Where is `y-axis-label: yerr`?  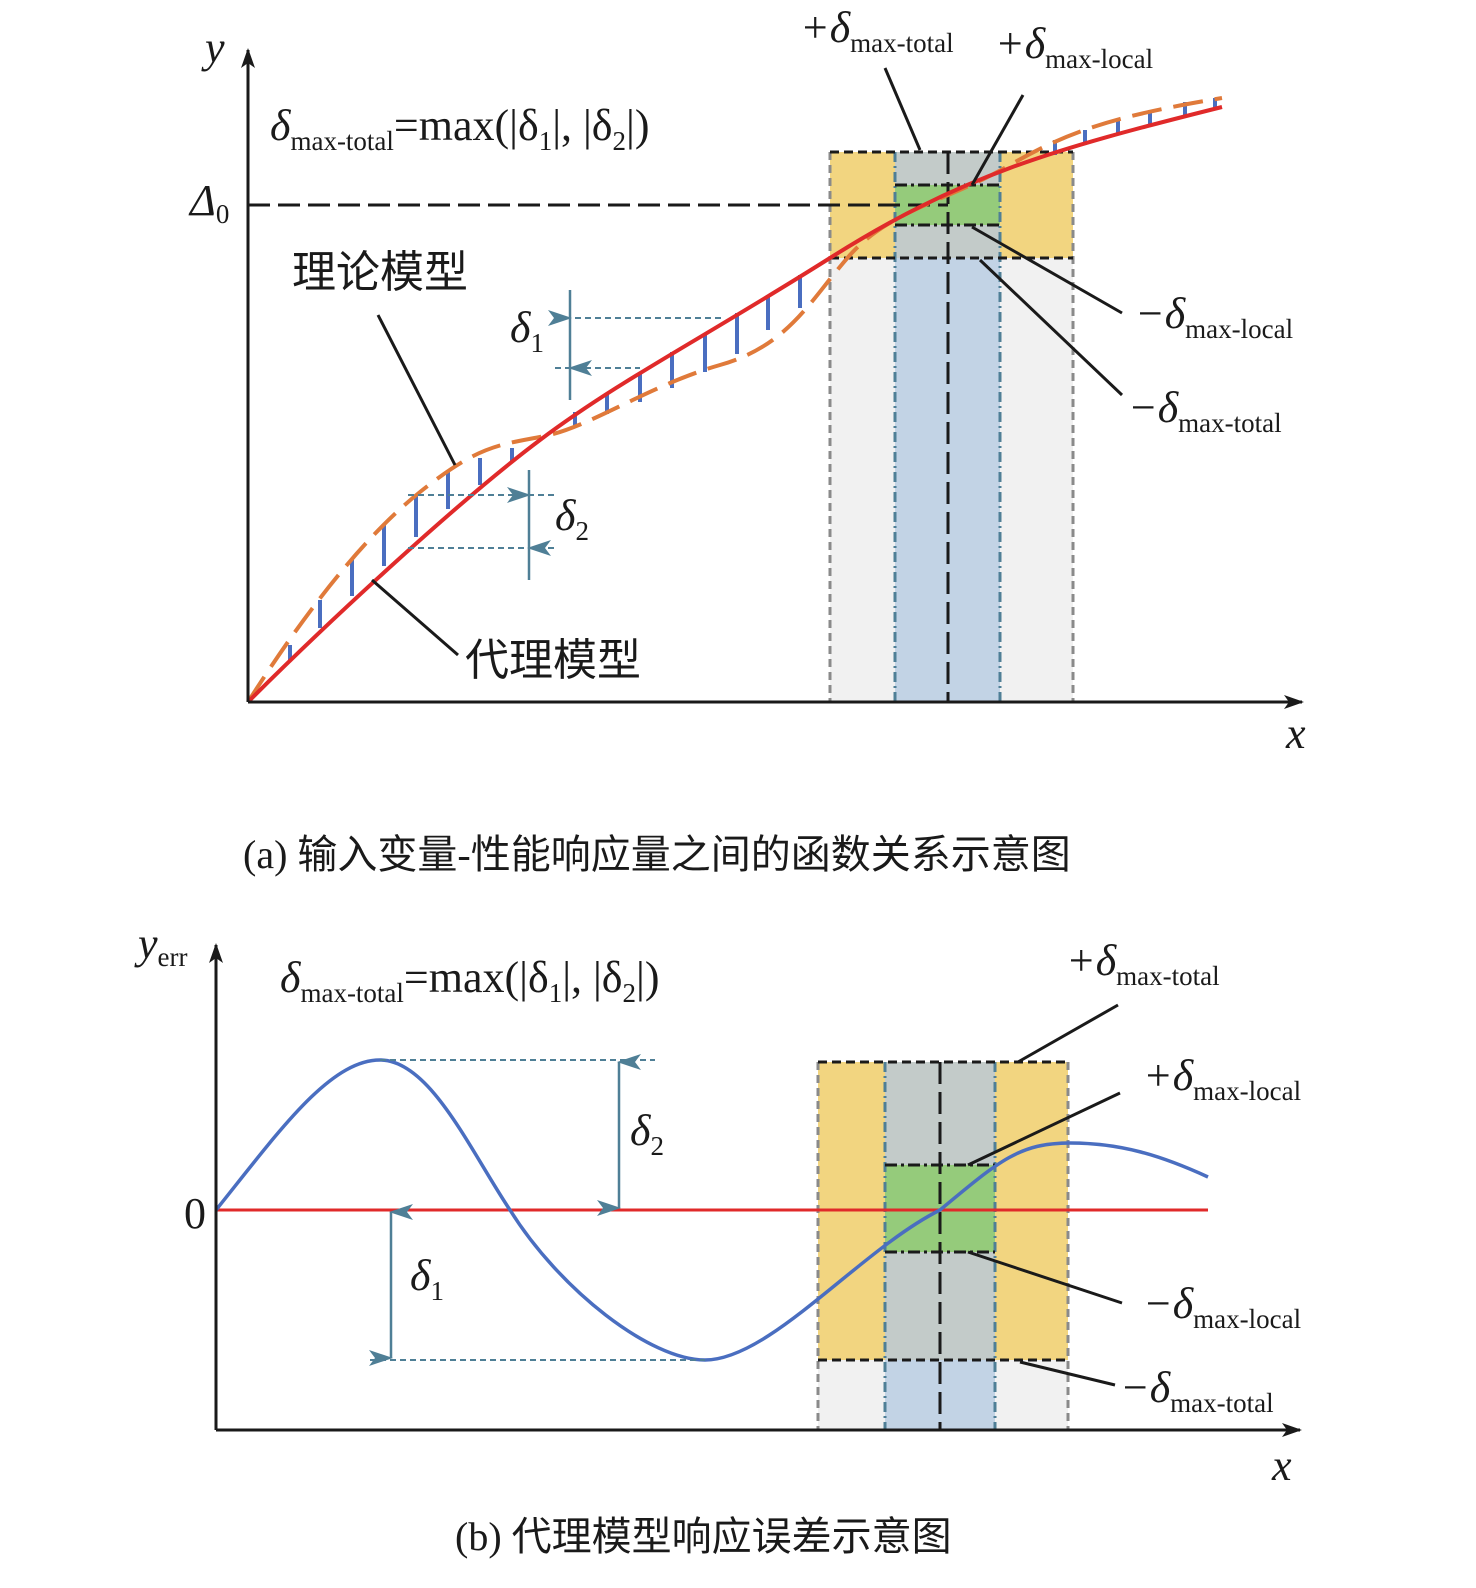
y-axis-label: yerr is located at coordinates (161, 945).